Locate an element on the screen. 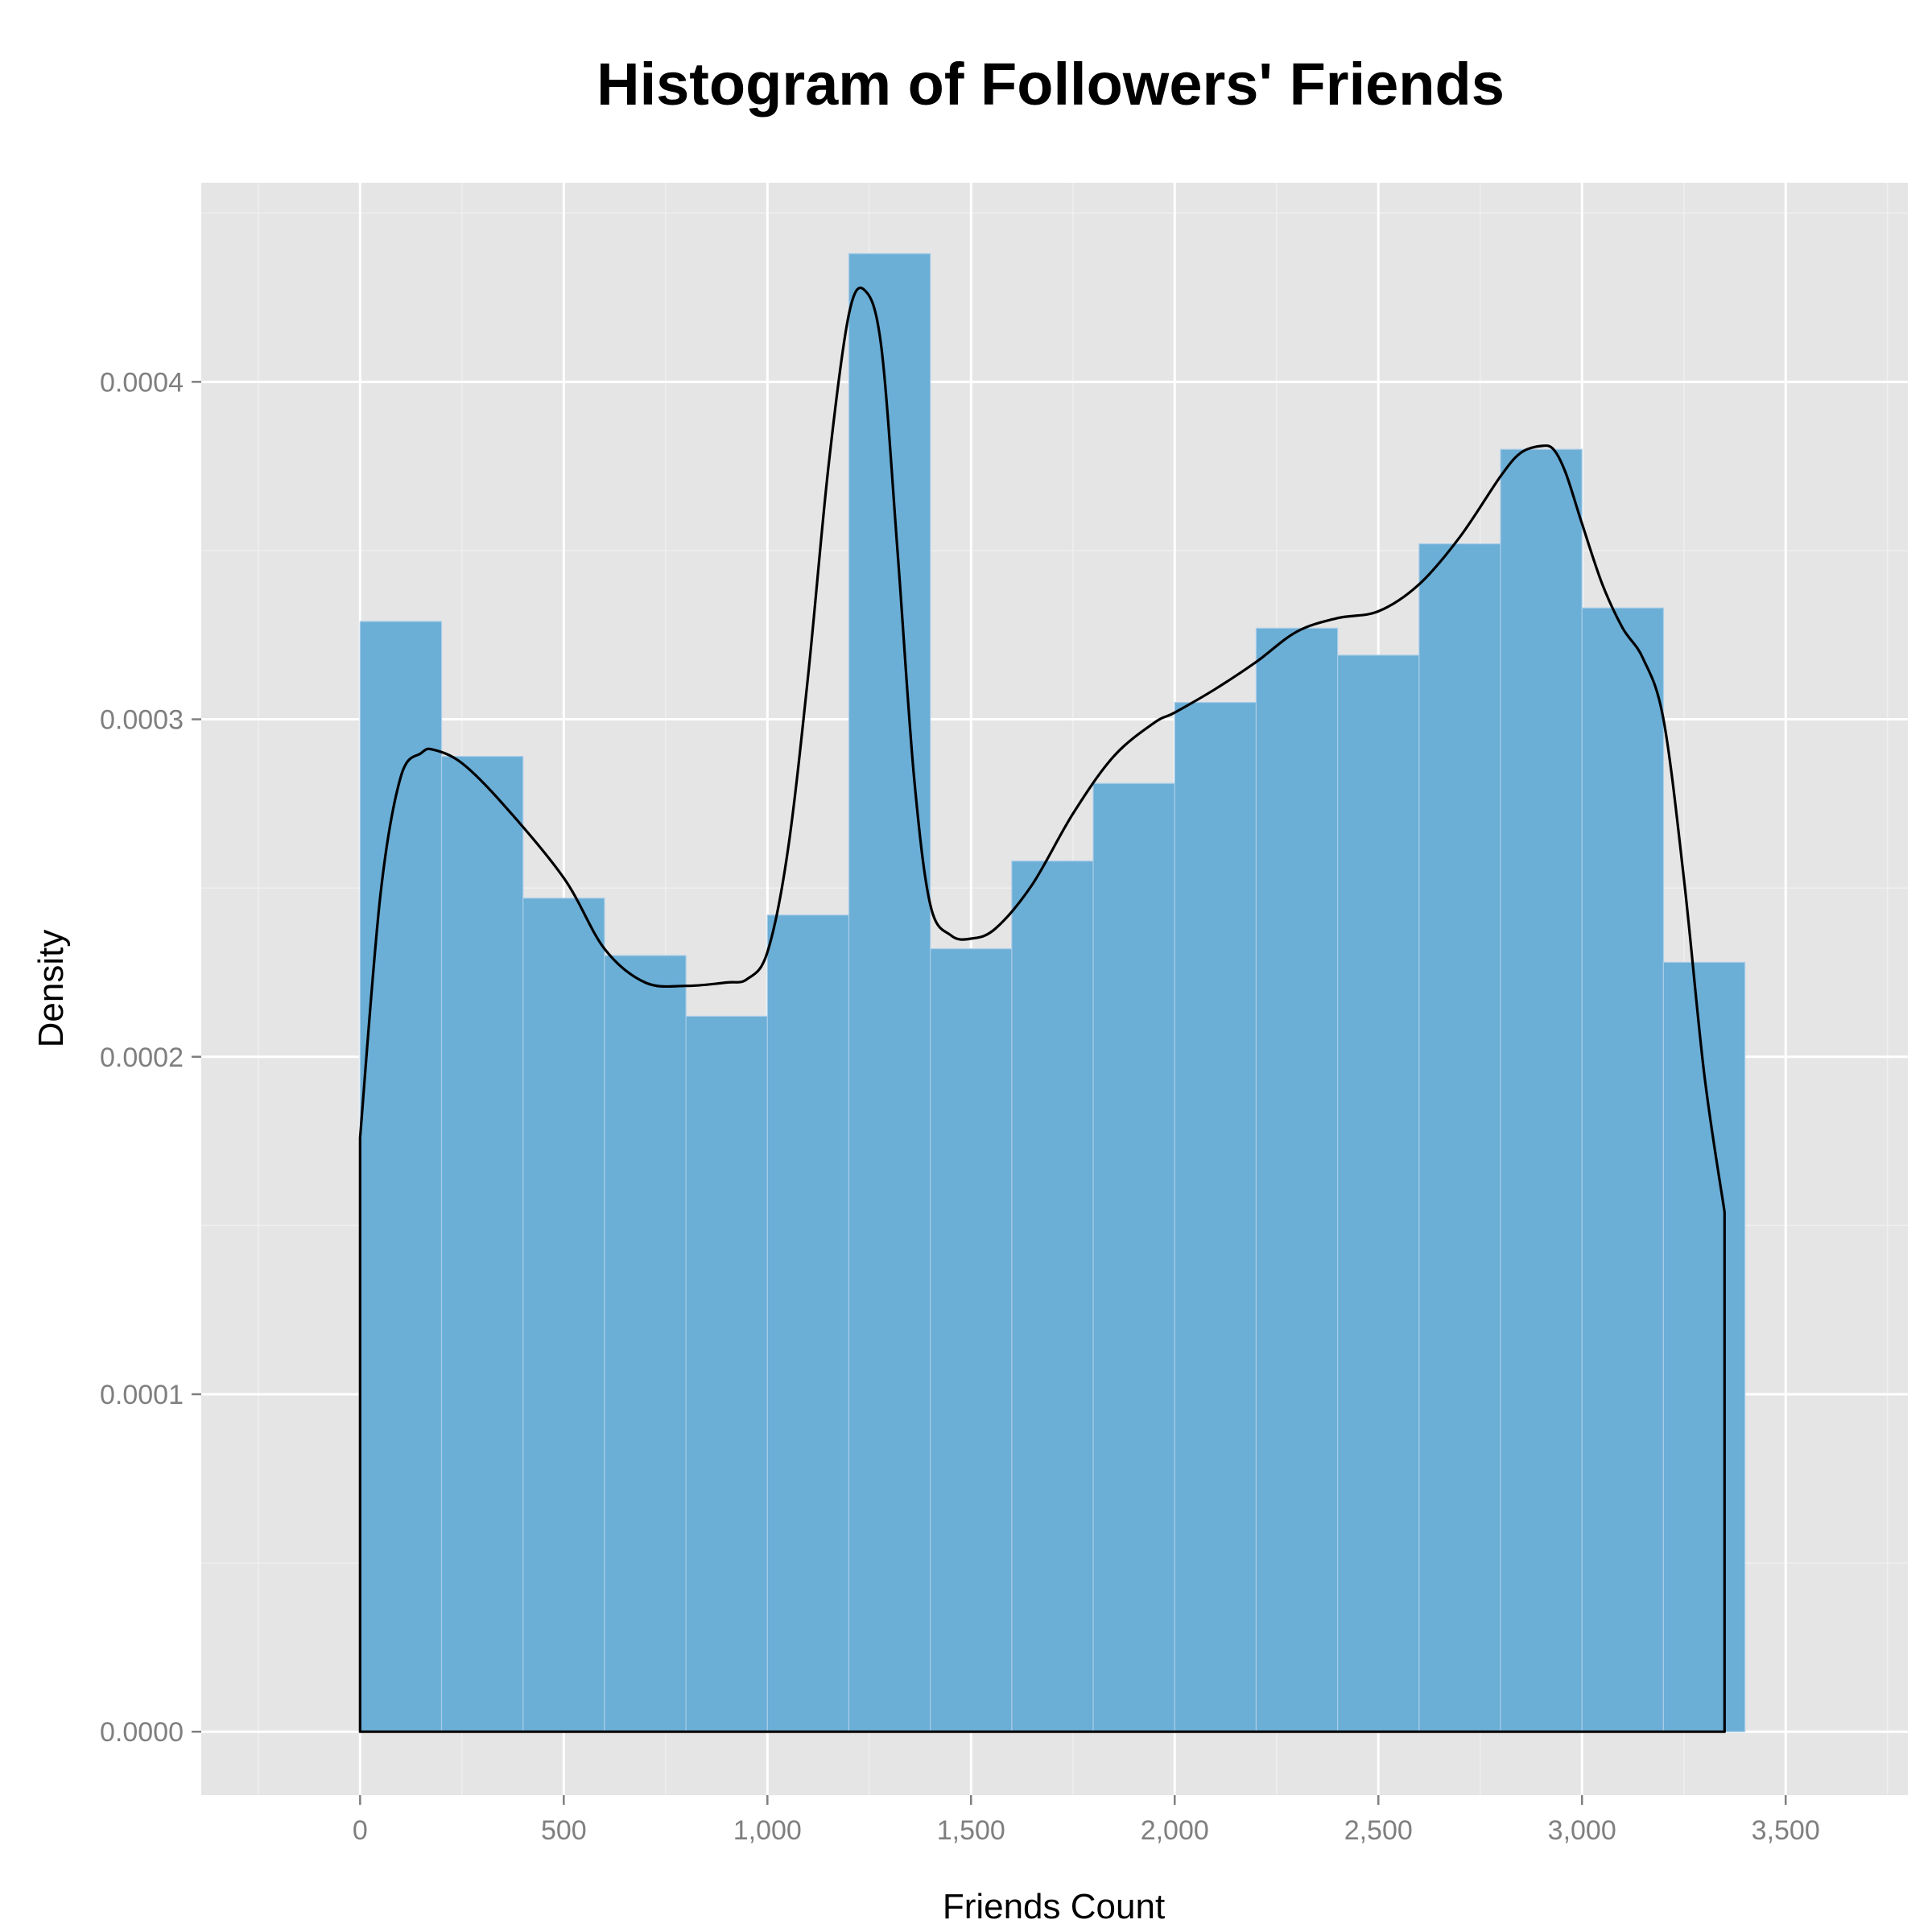 The height and width of the screenshot is (1932, 1932). x-tick-label: 1,000 is located at coordinates (767, 1830).